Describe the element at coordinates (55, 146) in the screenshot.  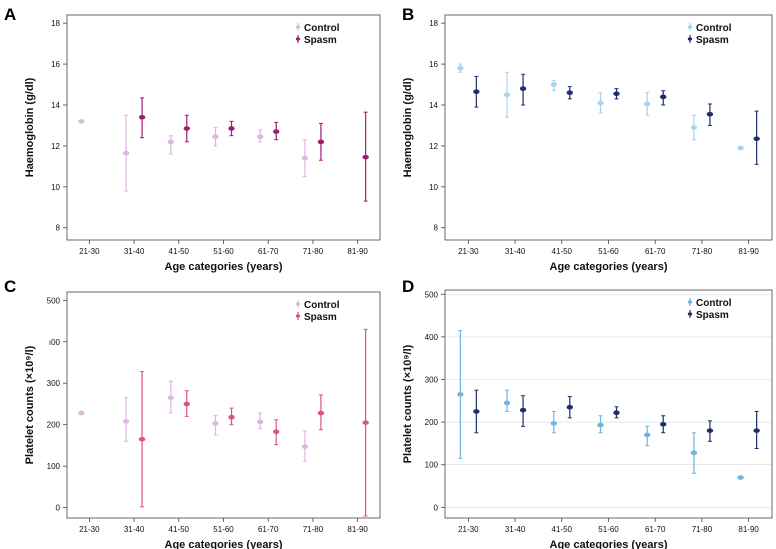
I see `y-tick-label: 12` at that location.